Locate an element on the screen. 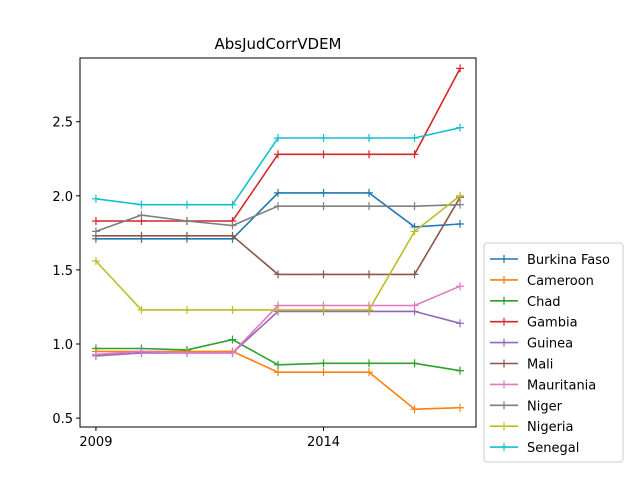 The width and height of the screenshot is (640, 480). legend-item: Cameroon is located at coordinates (542, 281).